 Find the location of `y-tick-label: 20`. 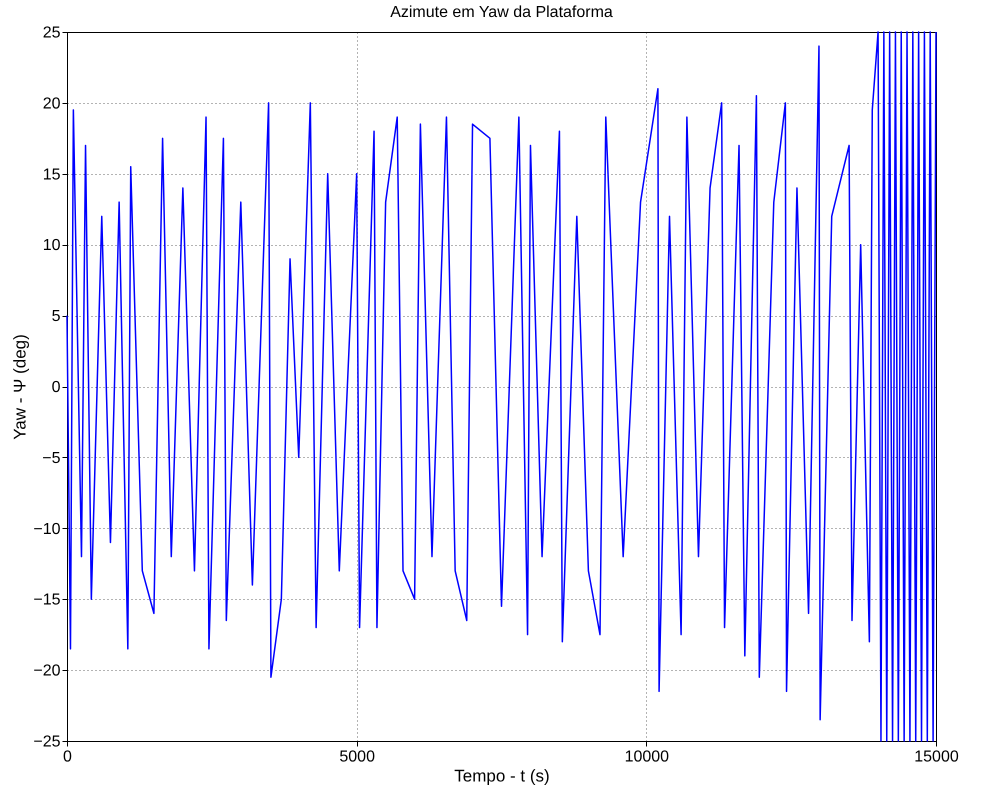

y-tick-label: 20 is located at coordinates (51, 103).